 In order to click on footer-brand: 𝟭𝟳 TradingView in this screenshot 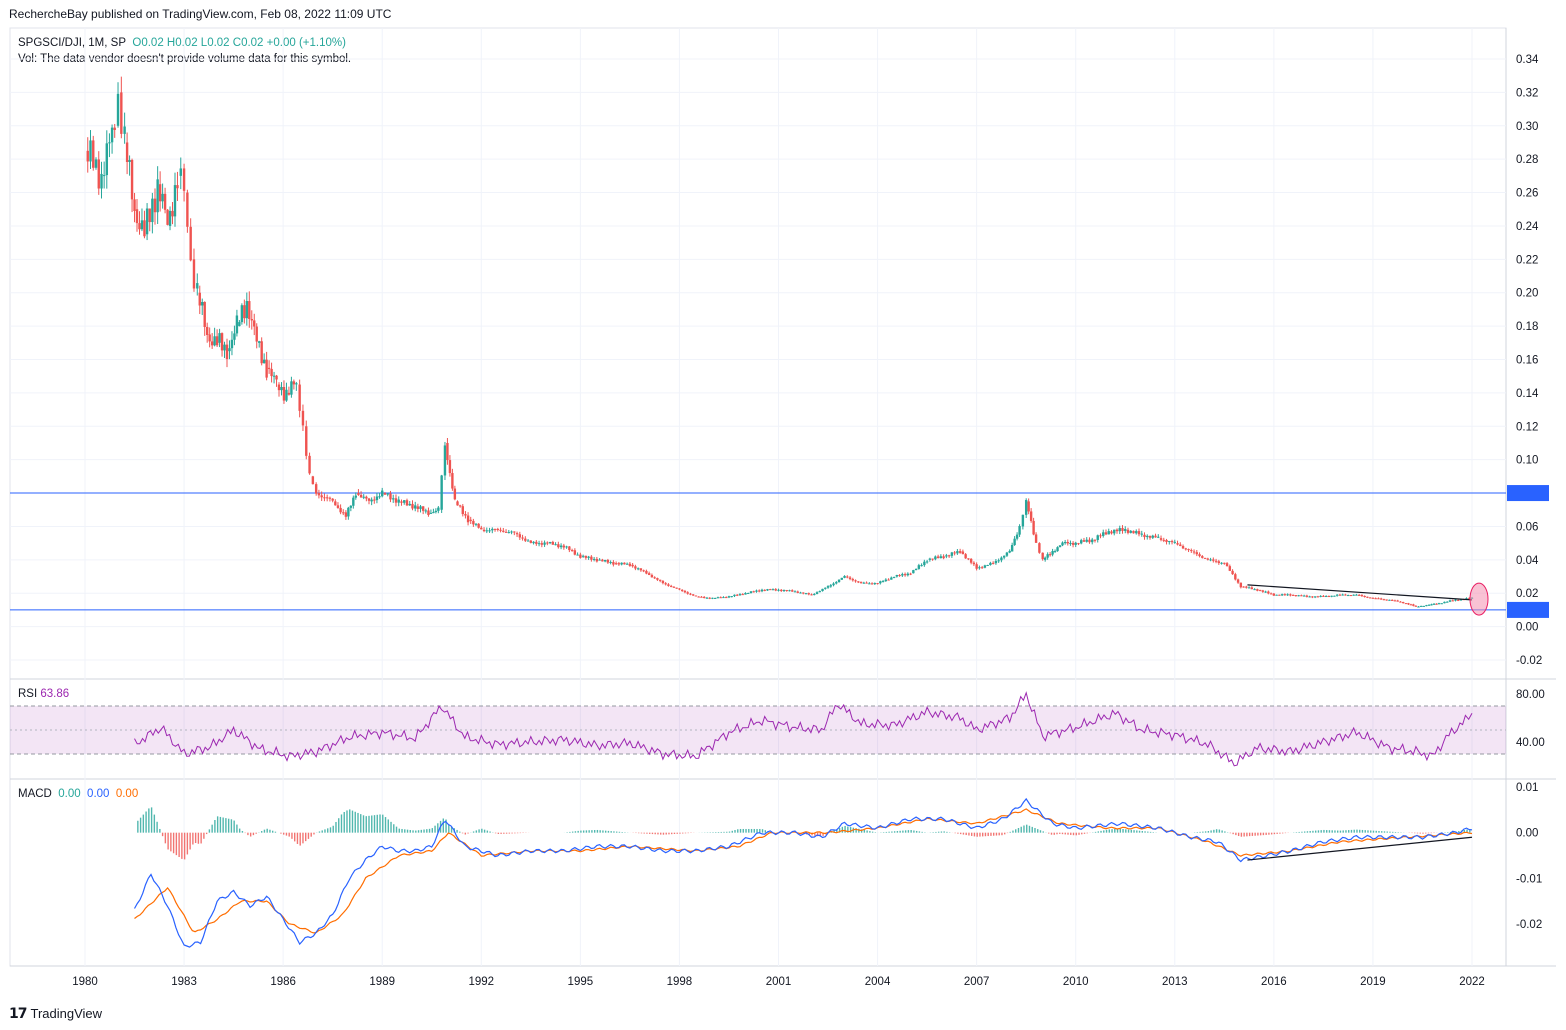, I will do `click(55, 1013)`.